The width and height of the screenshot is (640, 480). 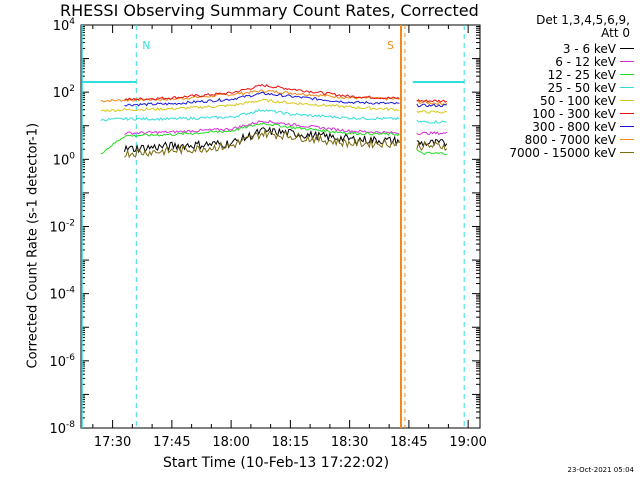 I want to click on y-tick-label: 10⁴, so click(x=64, y=25).